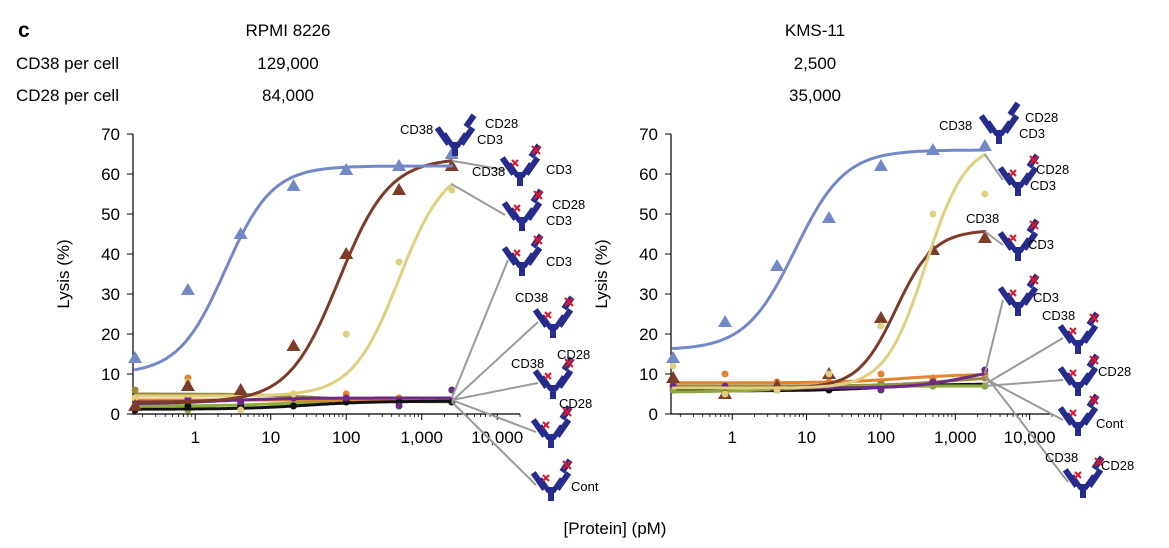  I want to click on cd28-per-cell-value: 84,000, so click(288, 95).